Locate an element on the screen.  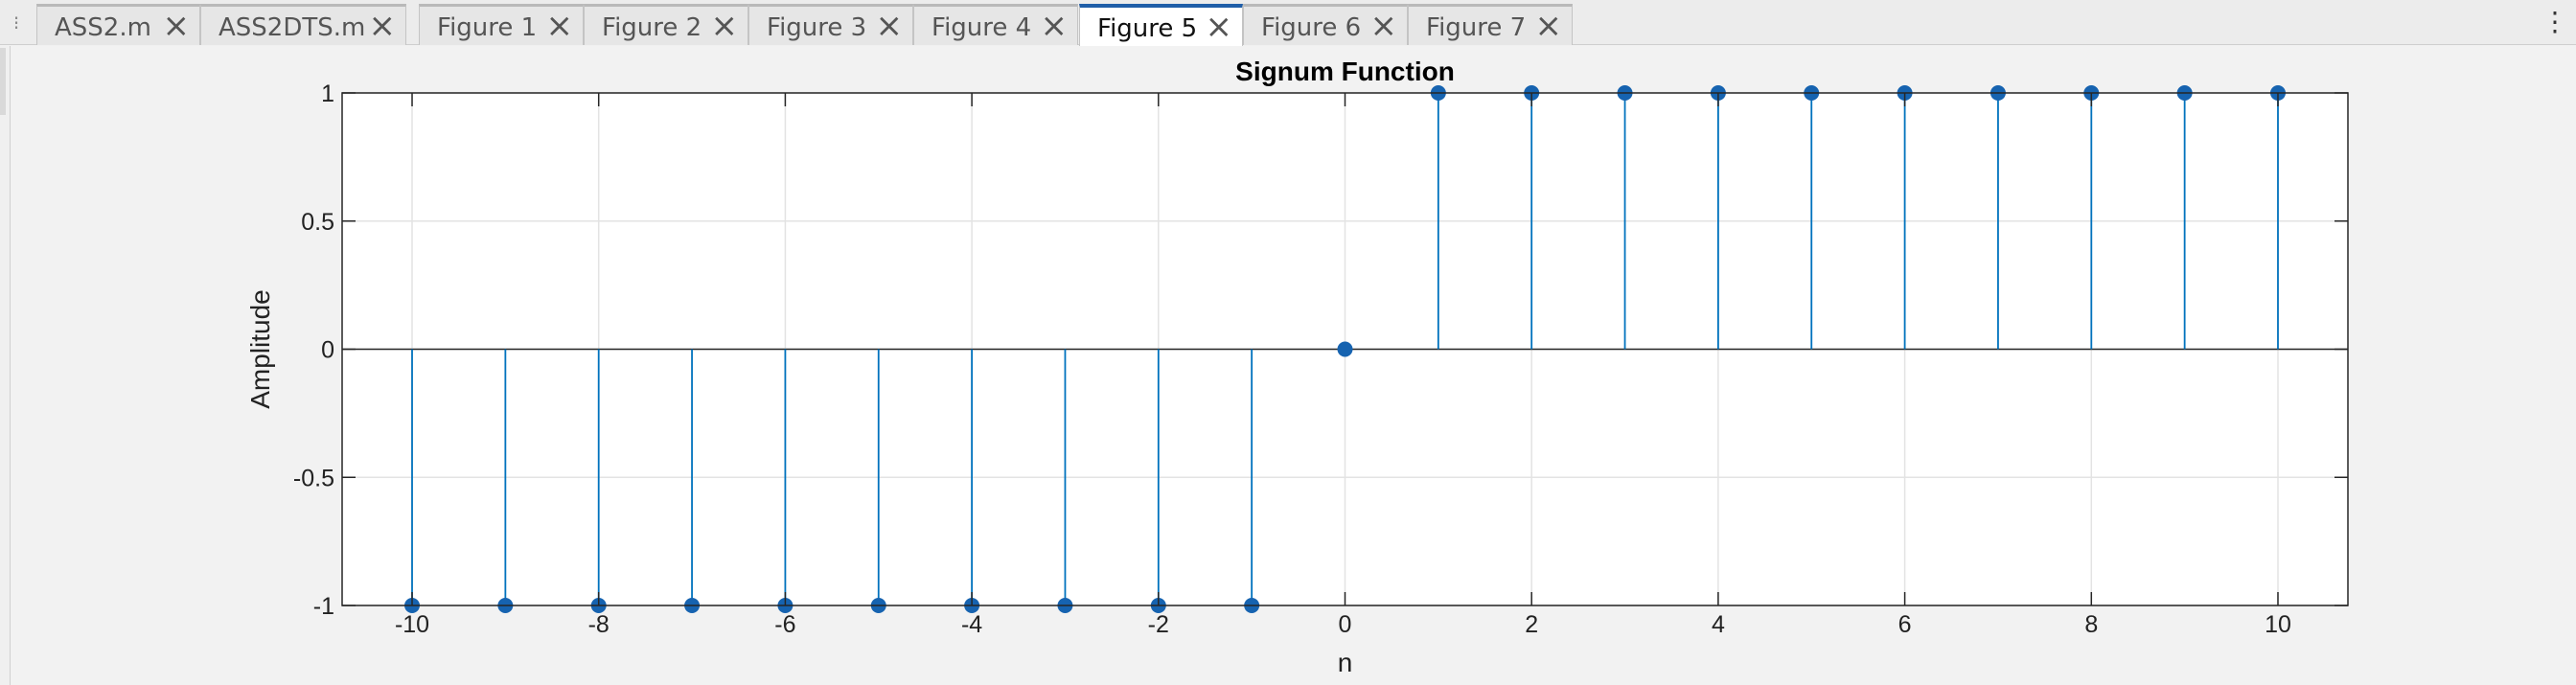
y-tick-label: -1 is located at coordinates (323, 606).